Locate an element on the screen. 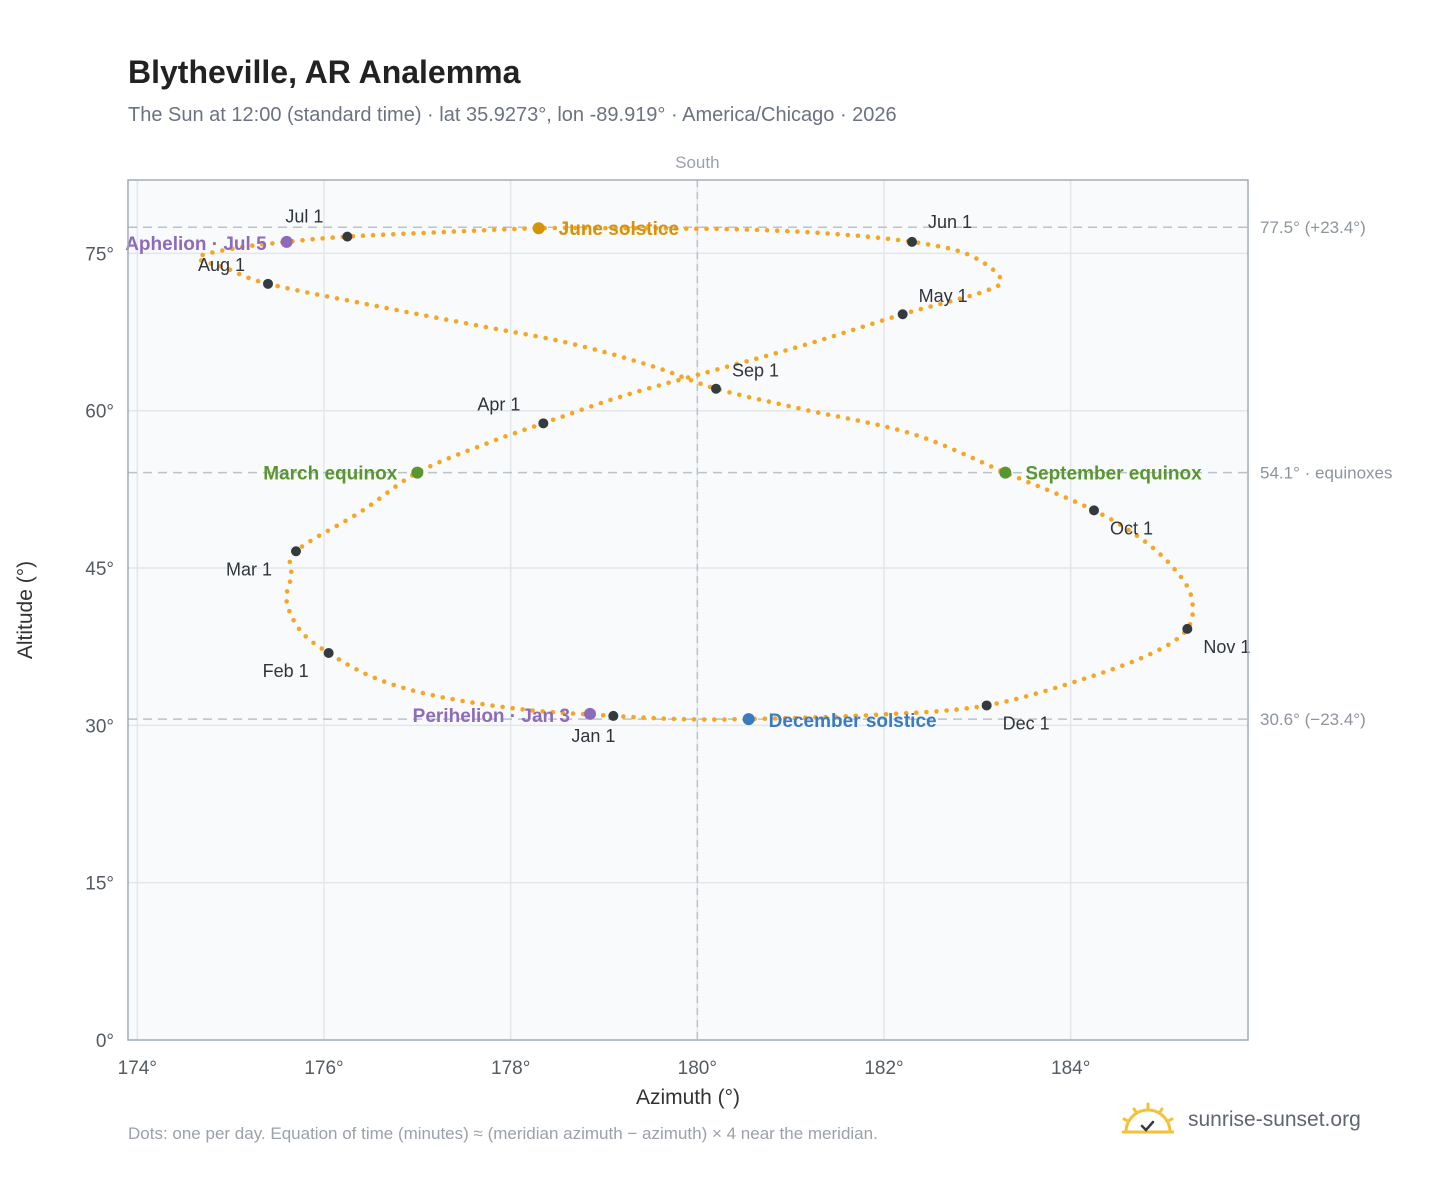  month-marker-label: Dec 1 is located at coordinates (1026, 723).